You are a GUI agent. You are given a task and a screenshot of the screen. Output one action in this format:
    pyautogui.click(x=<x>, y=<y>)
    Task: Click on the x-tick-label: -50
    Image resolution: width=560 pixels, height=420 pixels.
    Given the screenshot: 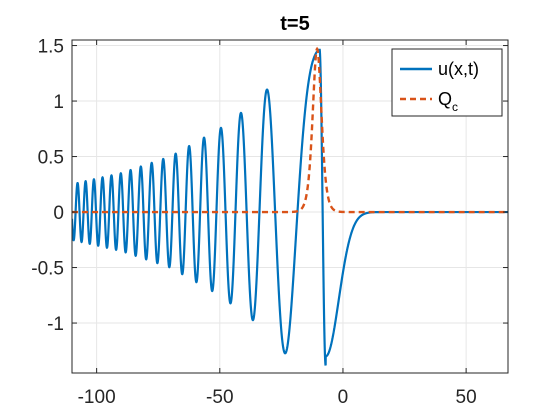 What is the action you would take?
    pyautogui.click(x=219, y=397)
    